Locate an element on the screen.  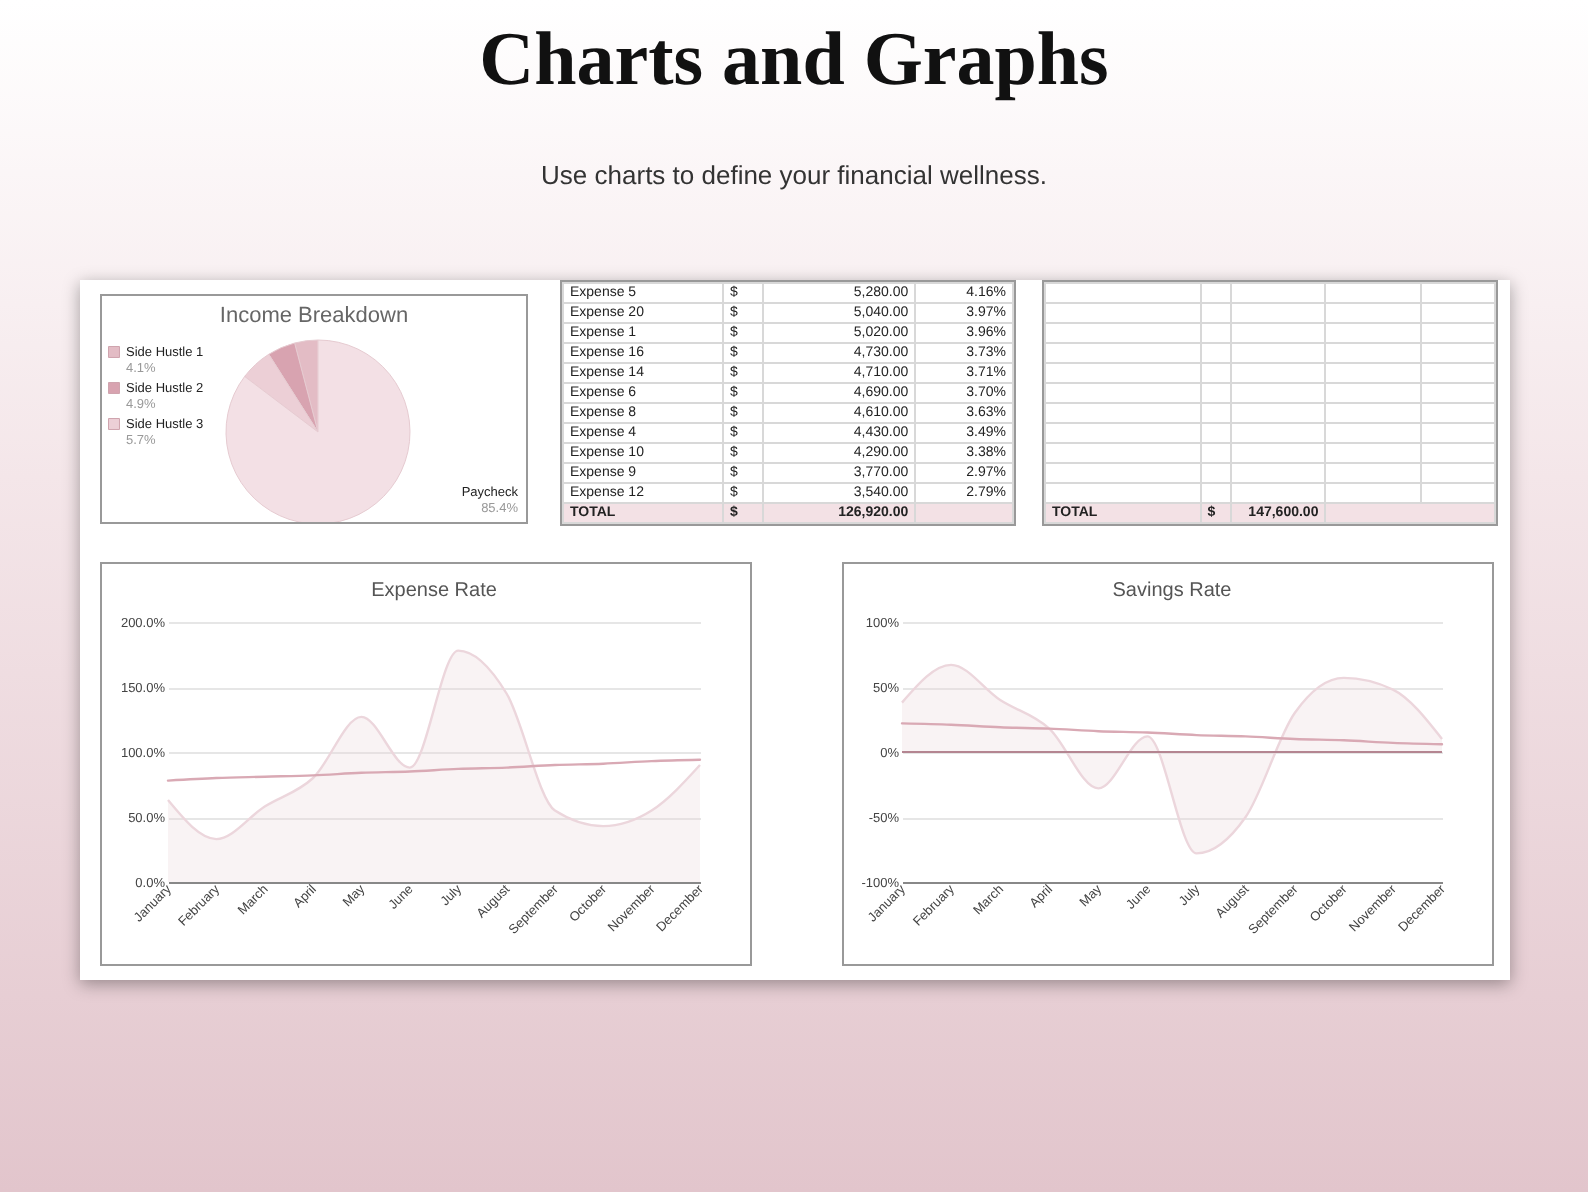
text: Charts and Graphs is located at coordinates (794, 60).